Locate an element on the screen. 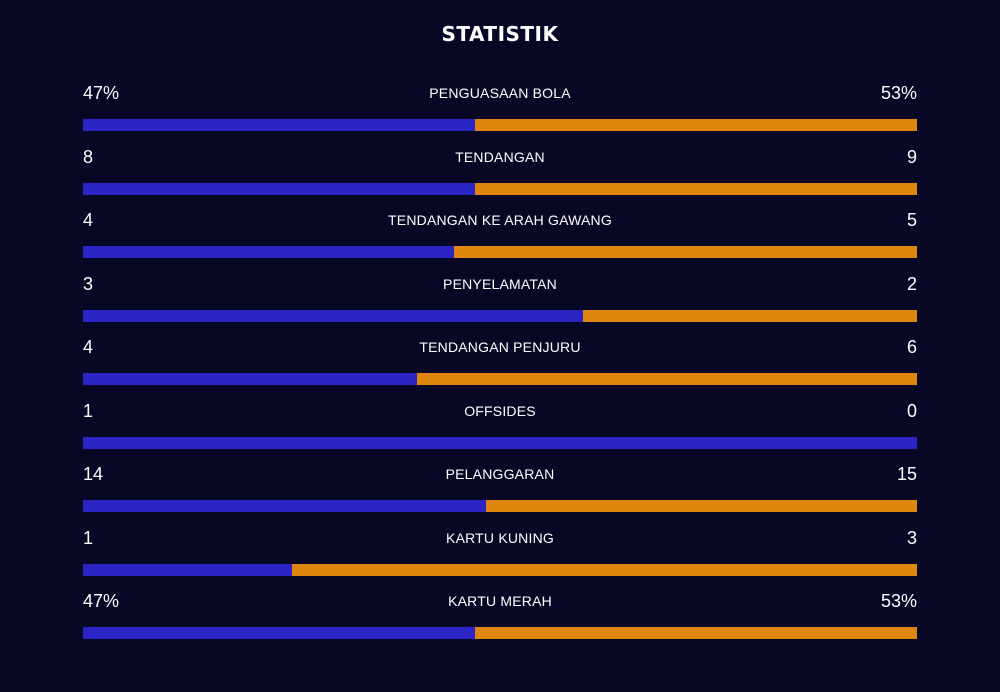  stat-row-yellow-cards: 1 KARTU KUNING 3 is located at coordinates (500, 557).